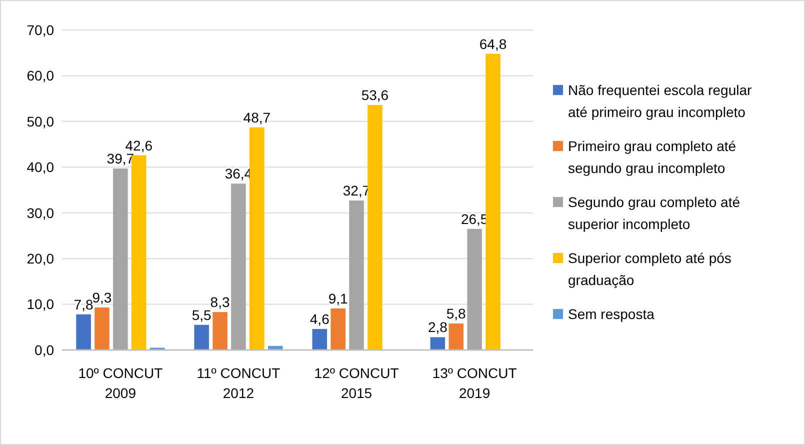 The height and width of the screenshot is (445, 805). Describe the element at coordinates (40, 258) in the screenshot. I see `y-tick-label: 20,0` at that location.